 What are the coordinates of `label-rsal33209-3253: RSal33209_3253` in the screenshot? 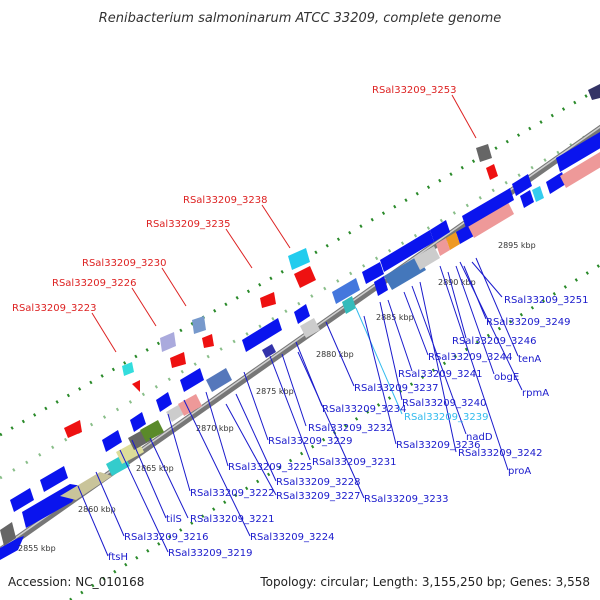 It's located at (414, 90).